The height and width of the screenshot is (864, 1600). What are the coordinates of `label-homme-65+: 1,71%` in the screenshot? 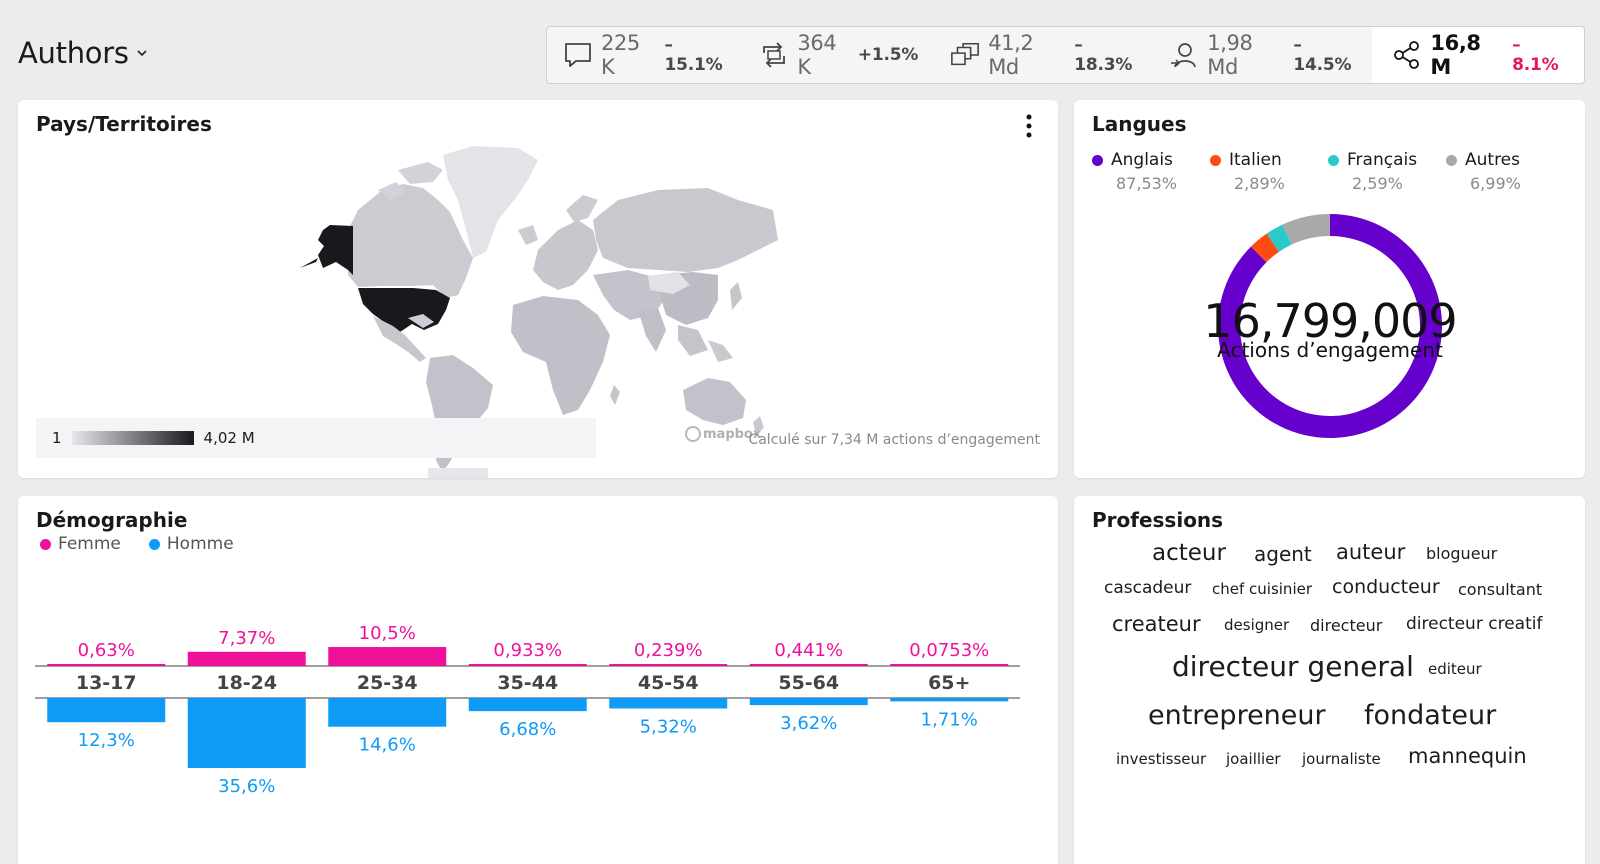 It's located at (949, 719).